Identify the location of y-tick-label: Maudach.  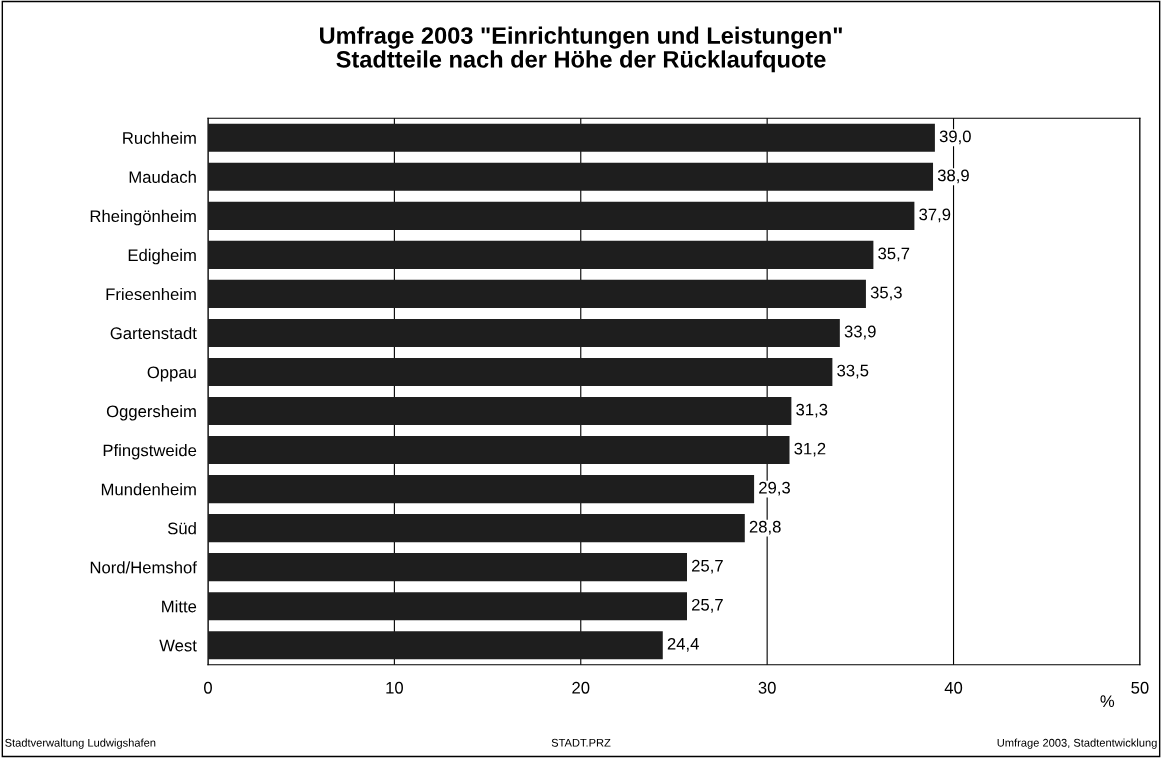
(162, 177).